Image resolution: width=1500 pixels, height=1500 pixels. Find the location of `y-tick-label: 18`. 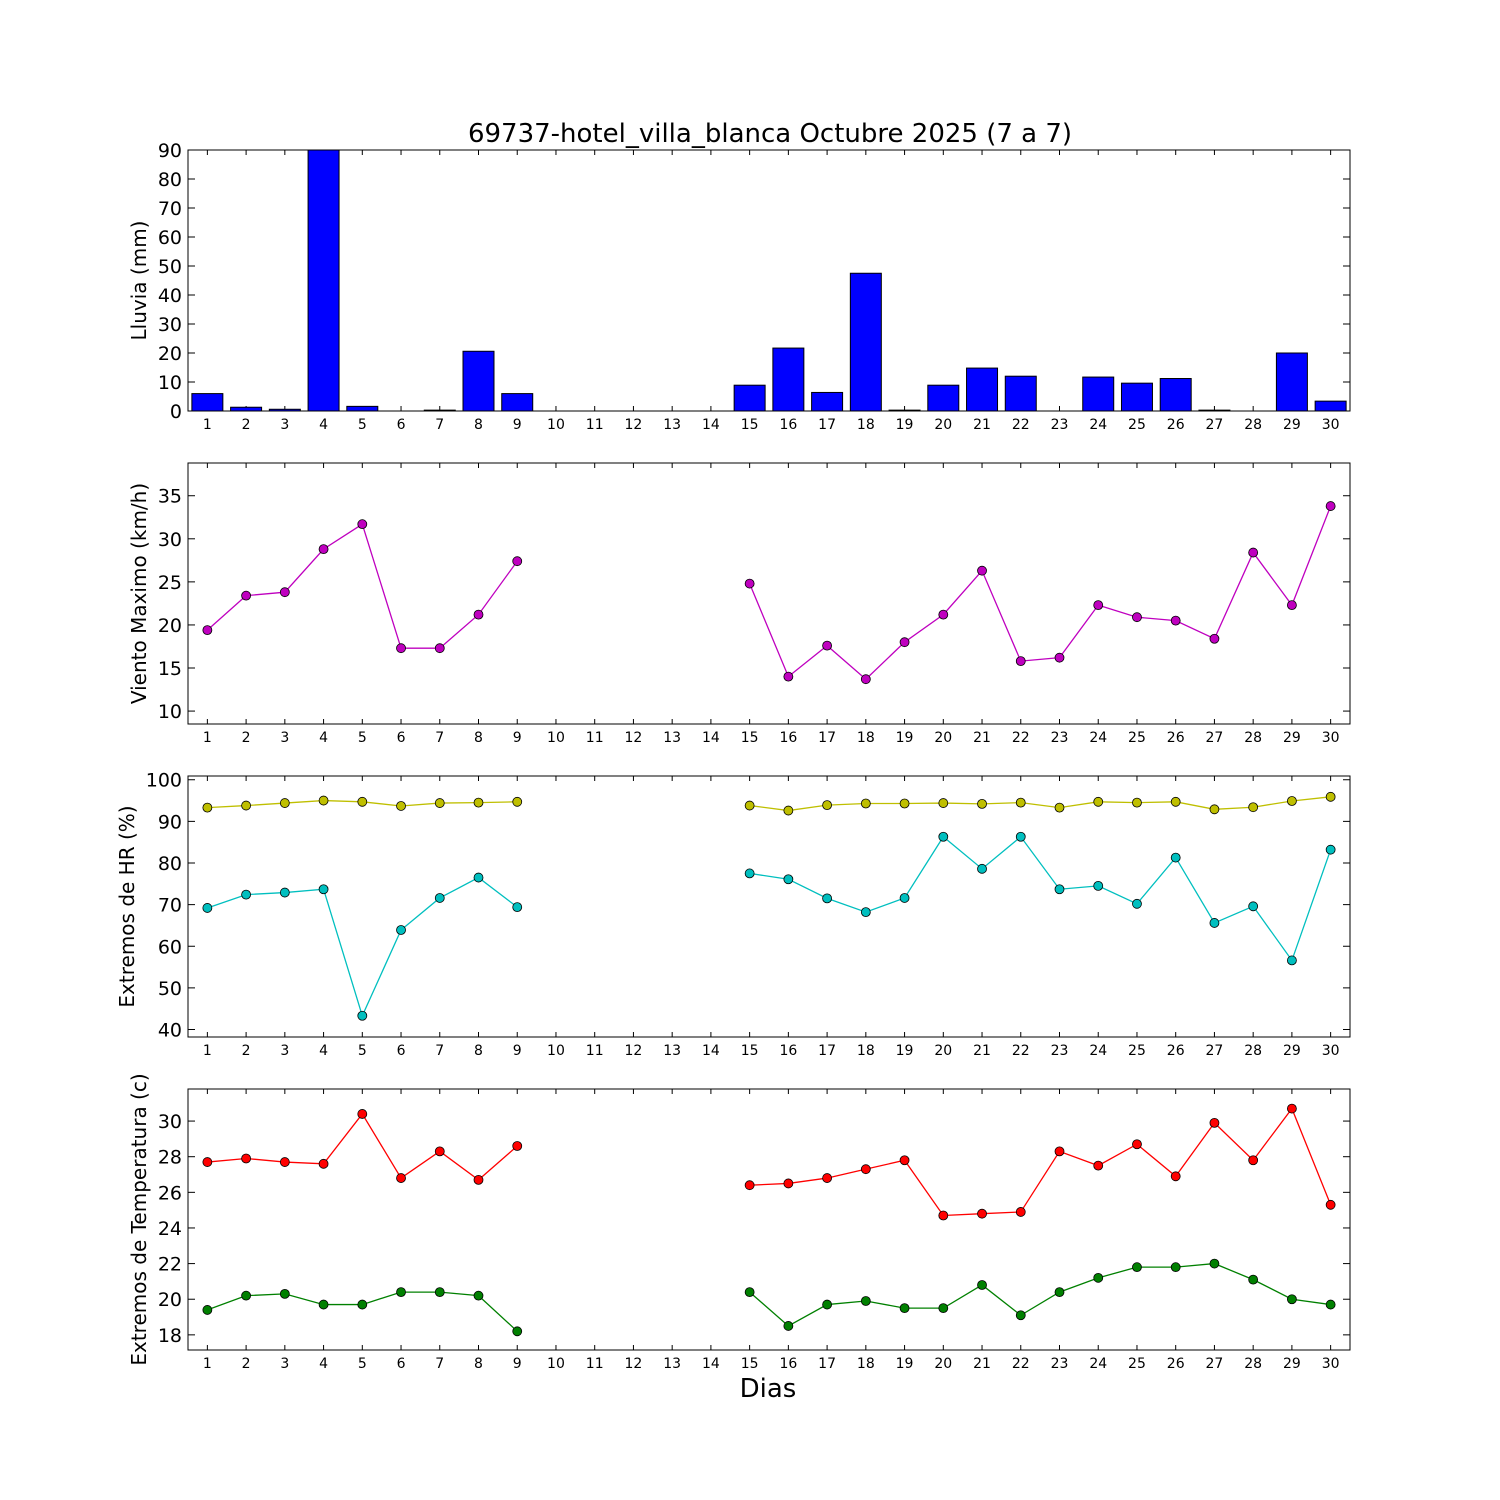

y-tick-label: 18 is located at coordinates (170, 1336).